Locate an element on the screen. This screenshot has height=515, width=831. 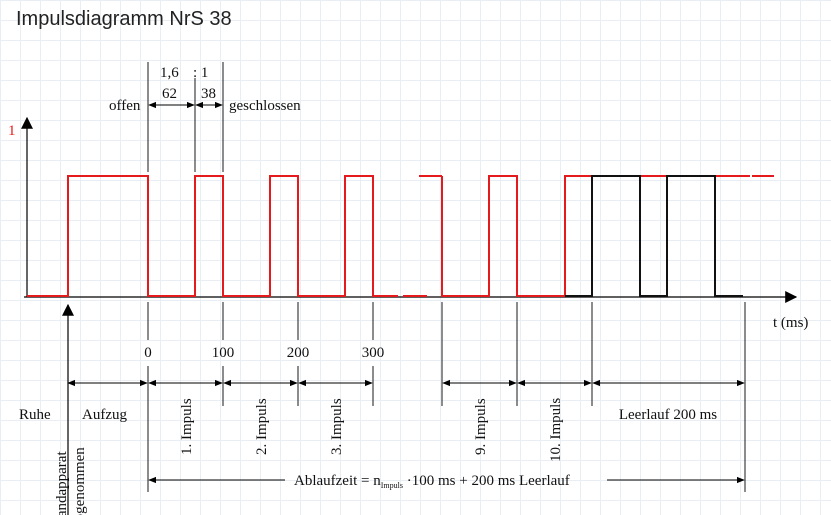
state-label-open: offen is located at coordinates (125, 106).